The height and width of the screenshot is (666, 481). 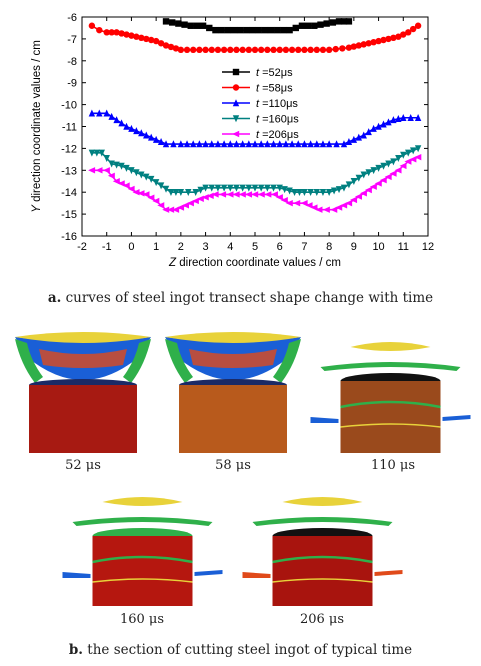 What do you see at coordinates (236, 134) in the screenshot?
I see `legend-marker` at bounding box center [236, 134].